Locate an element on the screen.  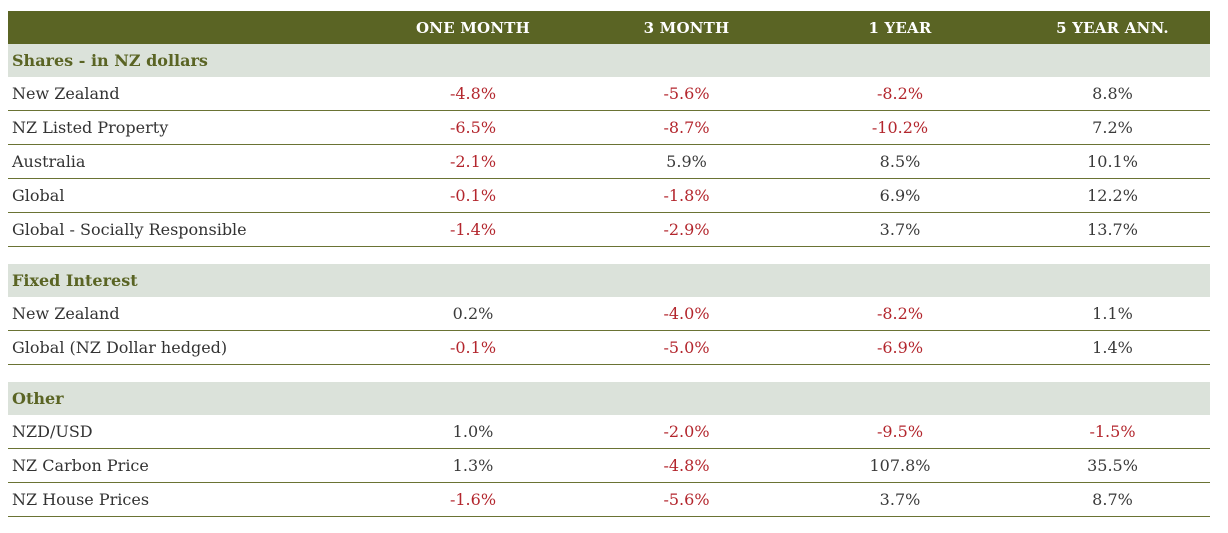
value-cell: -1.6% is located at coordinates (473, 499).